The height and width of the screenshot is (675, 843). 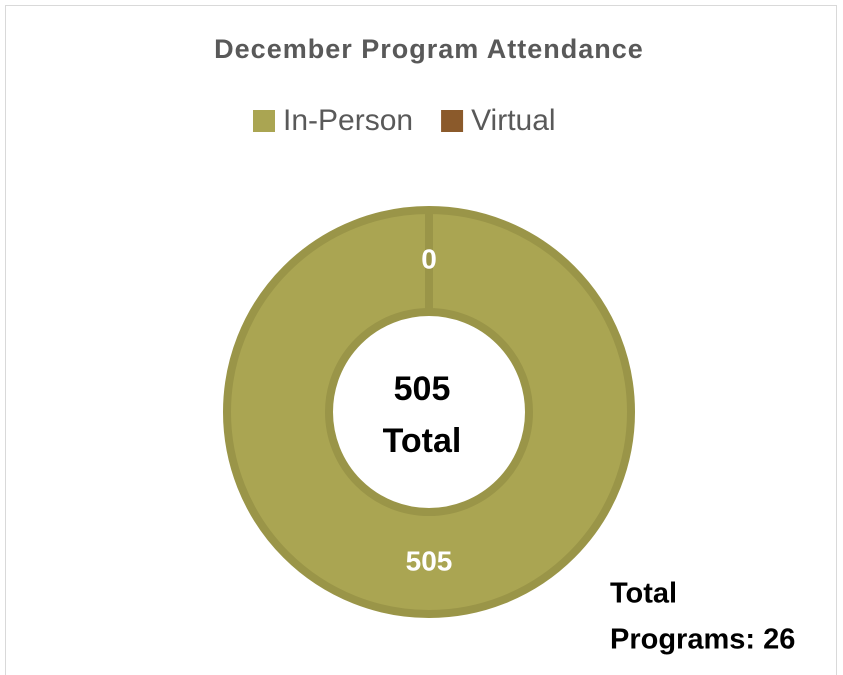 What do you see at coordinates (643, 594) in the screenshot?
I see `note-label: Total` at bounding box center [643, 594].